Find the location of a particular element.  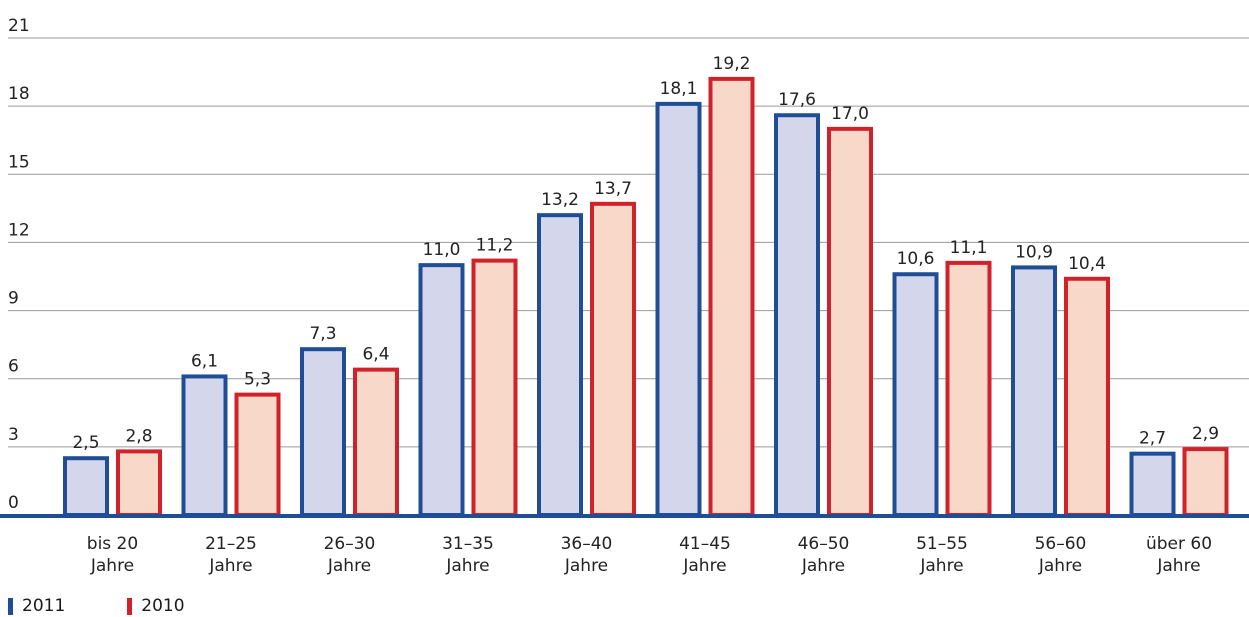

value-label: 2,8 is located at coordinates (138, 436).